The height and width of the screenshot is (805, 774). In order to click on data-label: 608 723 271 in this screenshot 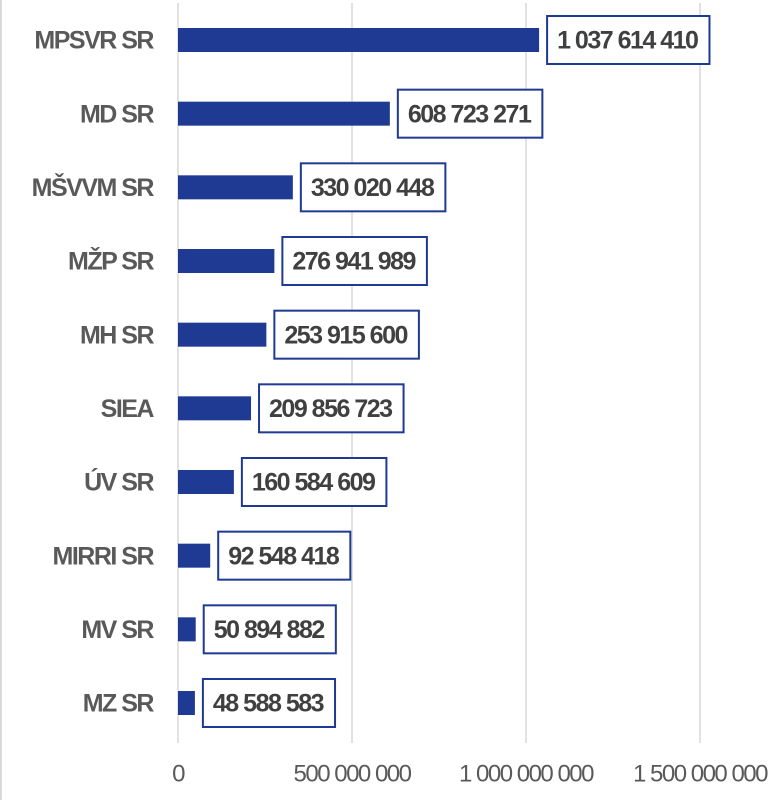, I will do `click(470, 114)`.